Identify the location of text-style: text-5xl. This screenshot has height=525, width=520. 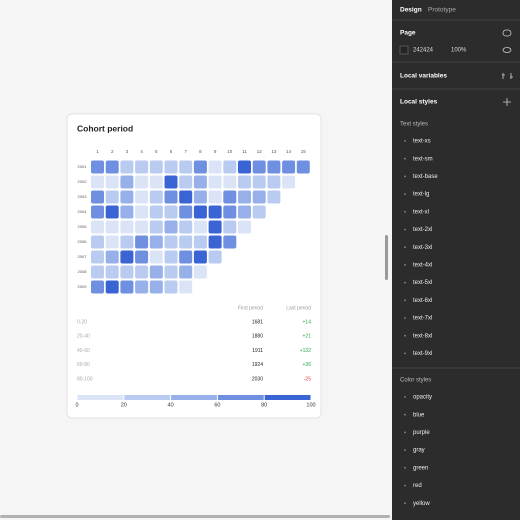
(422, 283).